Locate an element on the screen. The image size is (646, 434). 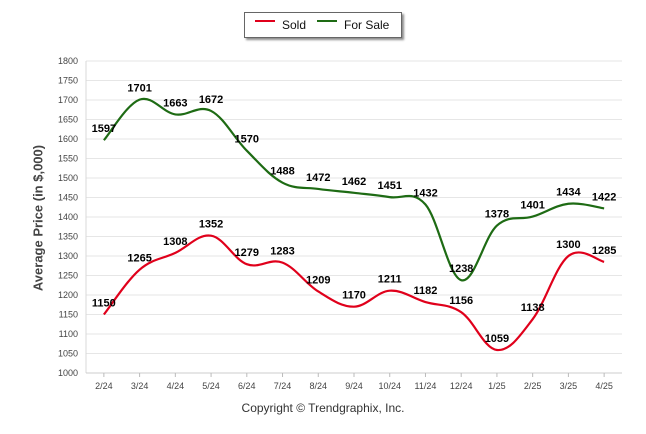
y-tick-label: 1600 is located at coordinates (68, 139).